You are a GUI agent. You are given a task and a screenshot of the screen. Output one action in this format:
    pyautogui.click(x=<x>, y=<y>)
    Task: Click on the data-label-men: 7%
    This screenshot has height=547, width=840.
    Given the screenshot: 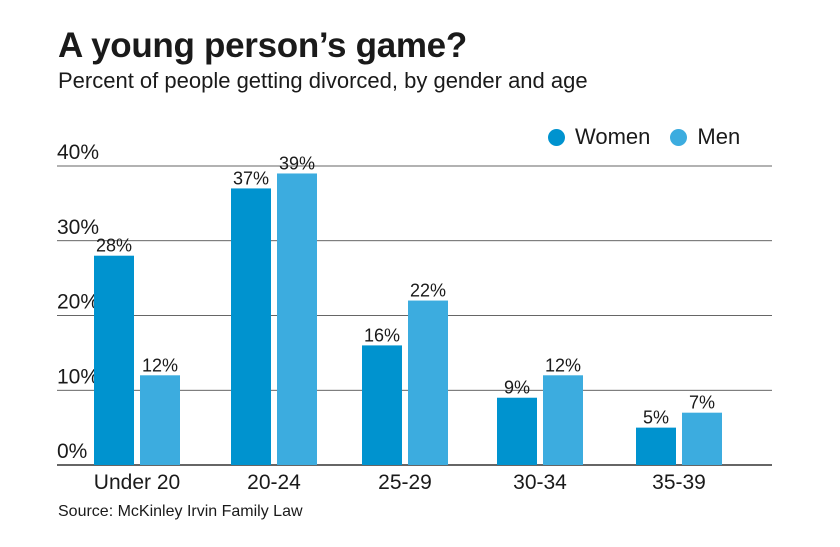 What is the action you would take?
    pyautogui.click(x=702, y=403)
    